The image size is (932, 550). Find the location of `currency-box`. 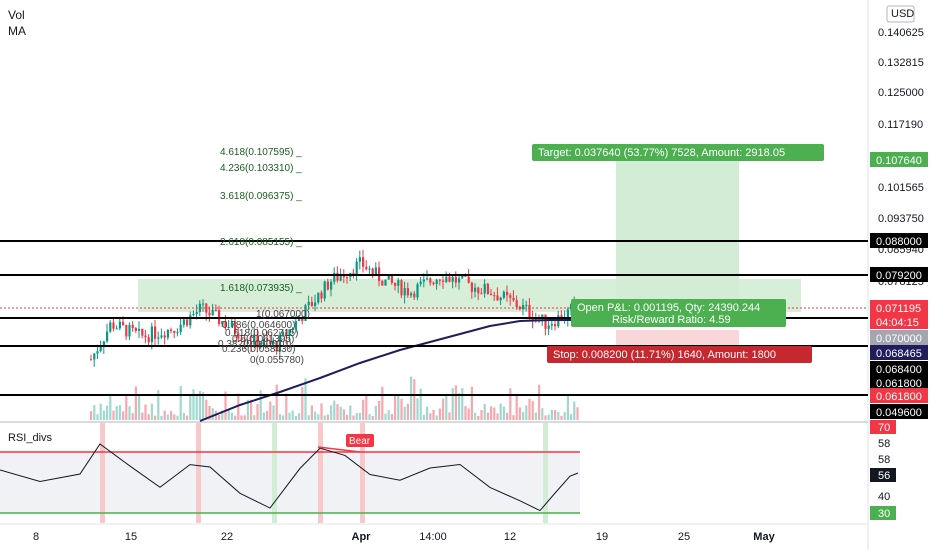

currency-box is located at coordinates (900, 14).